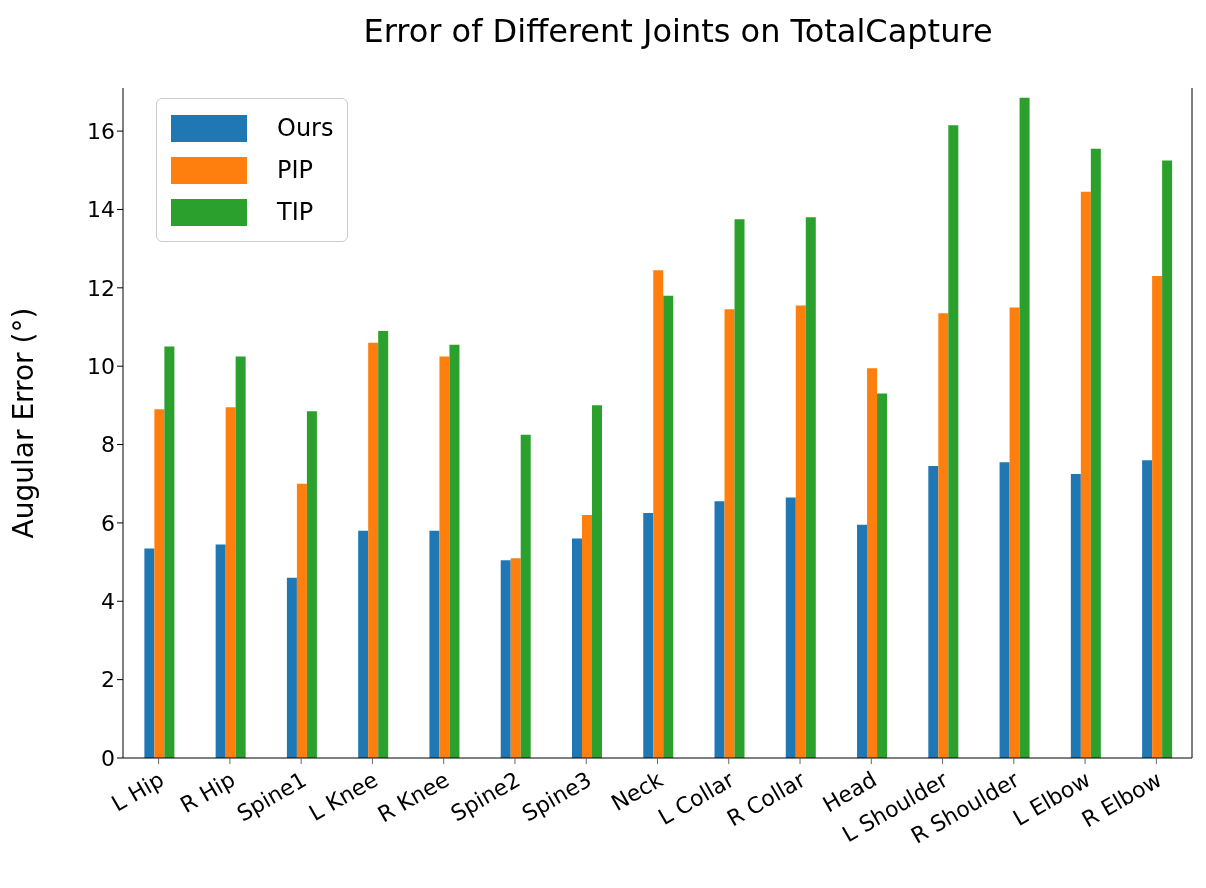 The width and height of the screenshot is (1206, 888). I want to click on y-tick-label: 6, so click(108, 523).